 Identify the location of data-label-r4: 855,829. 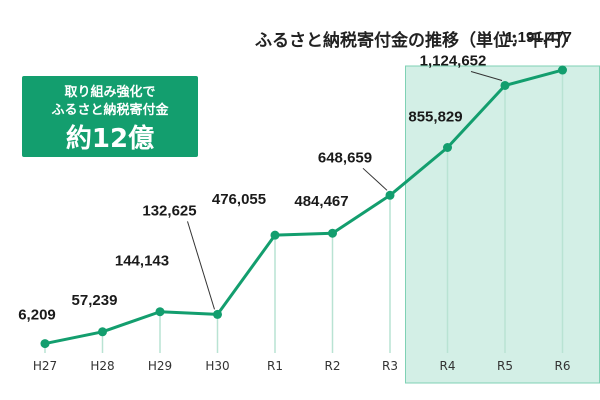
(435, 117).